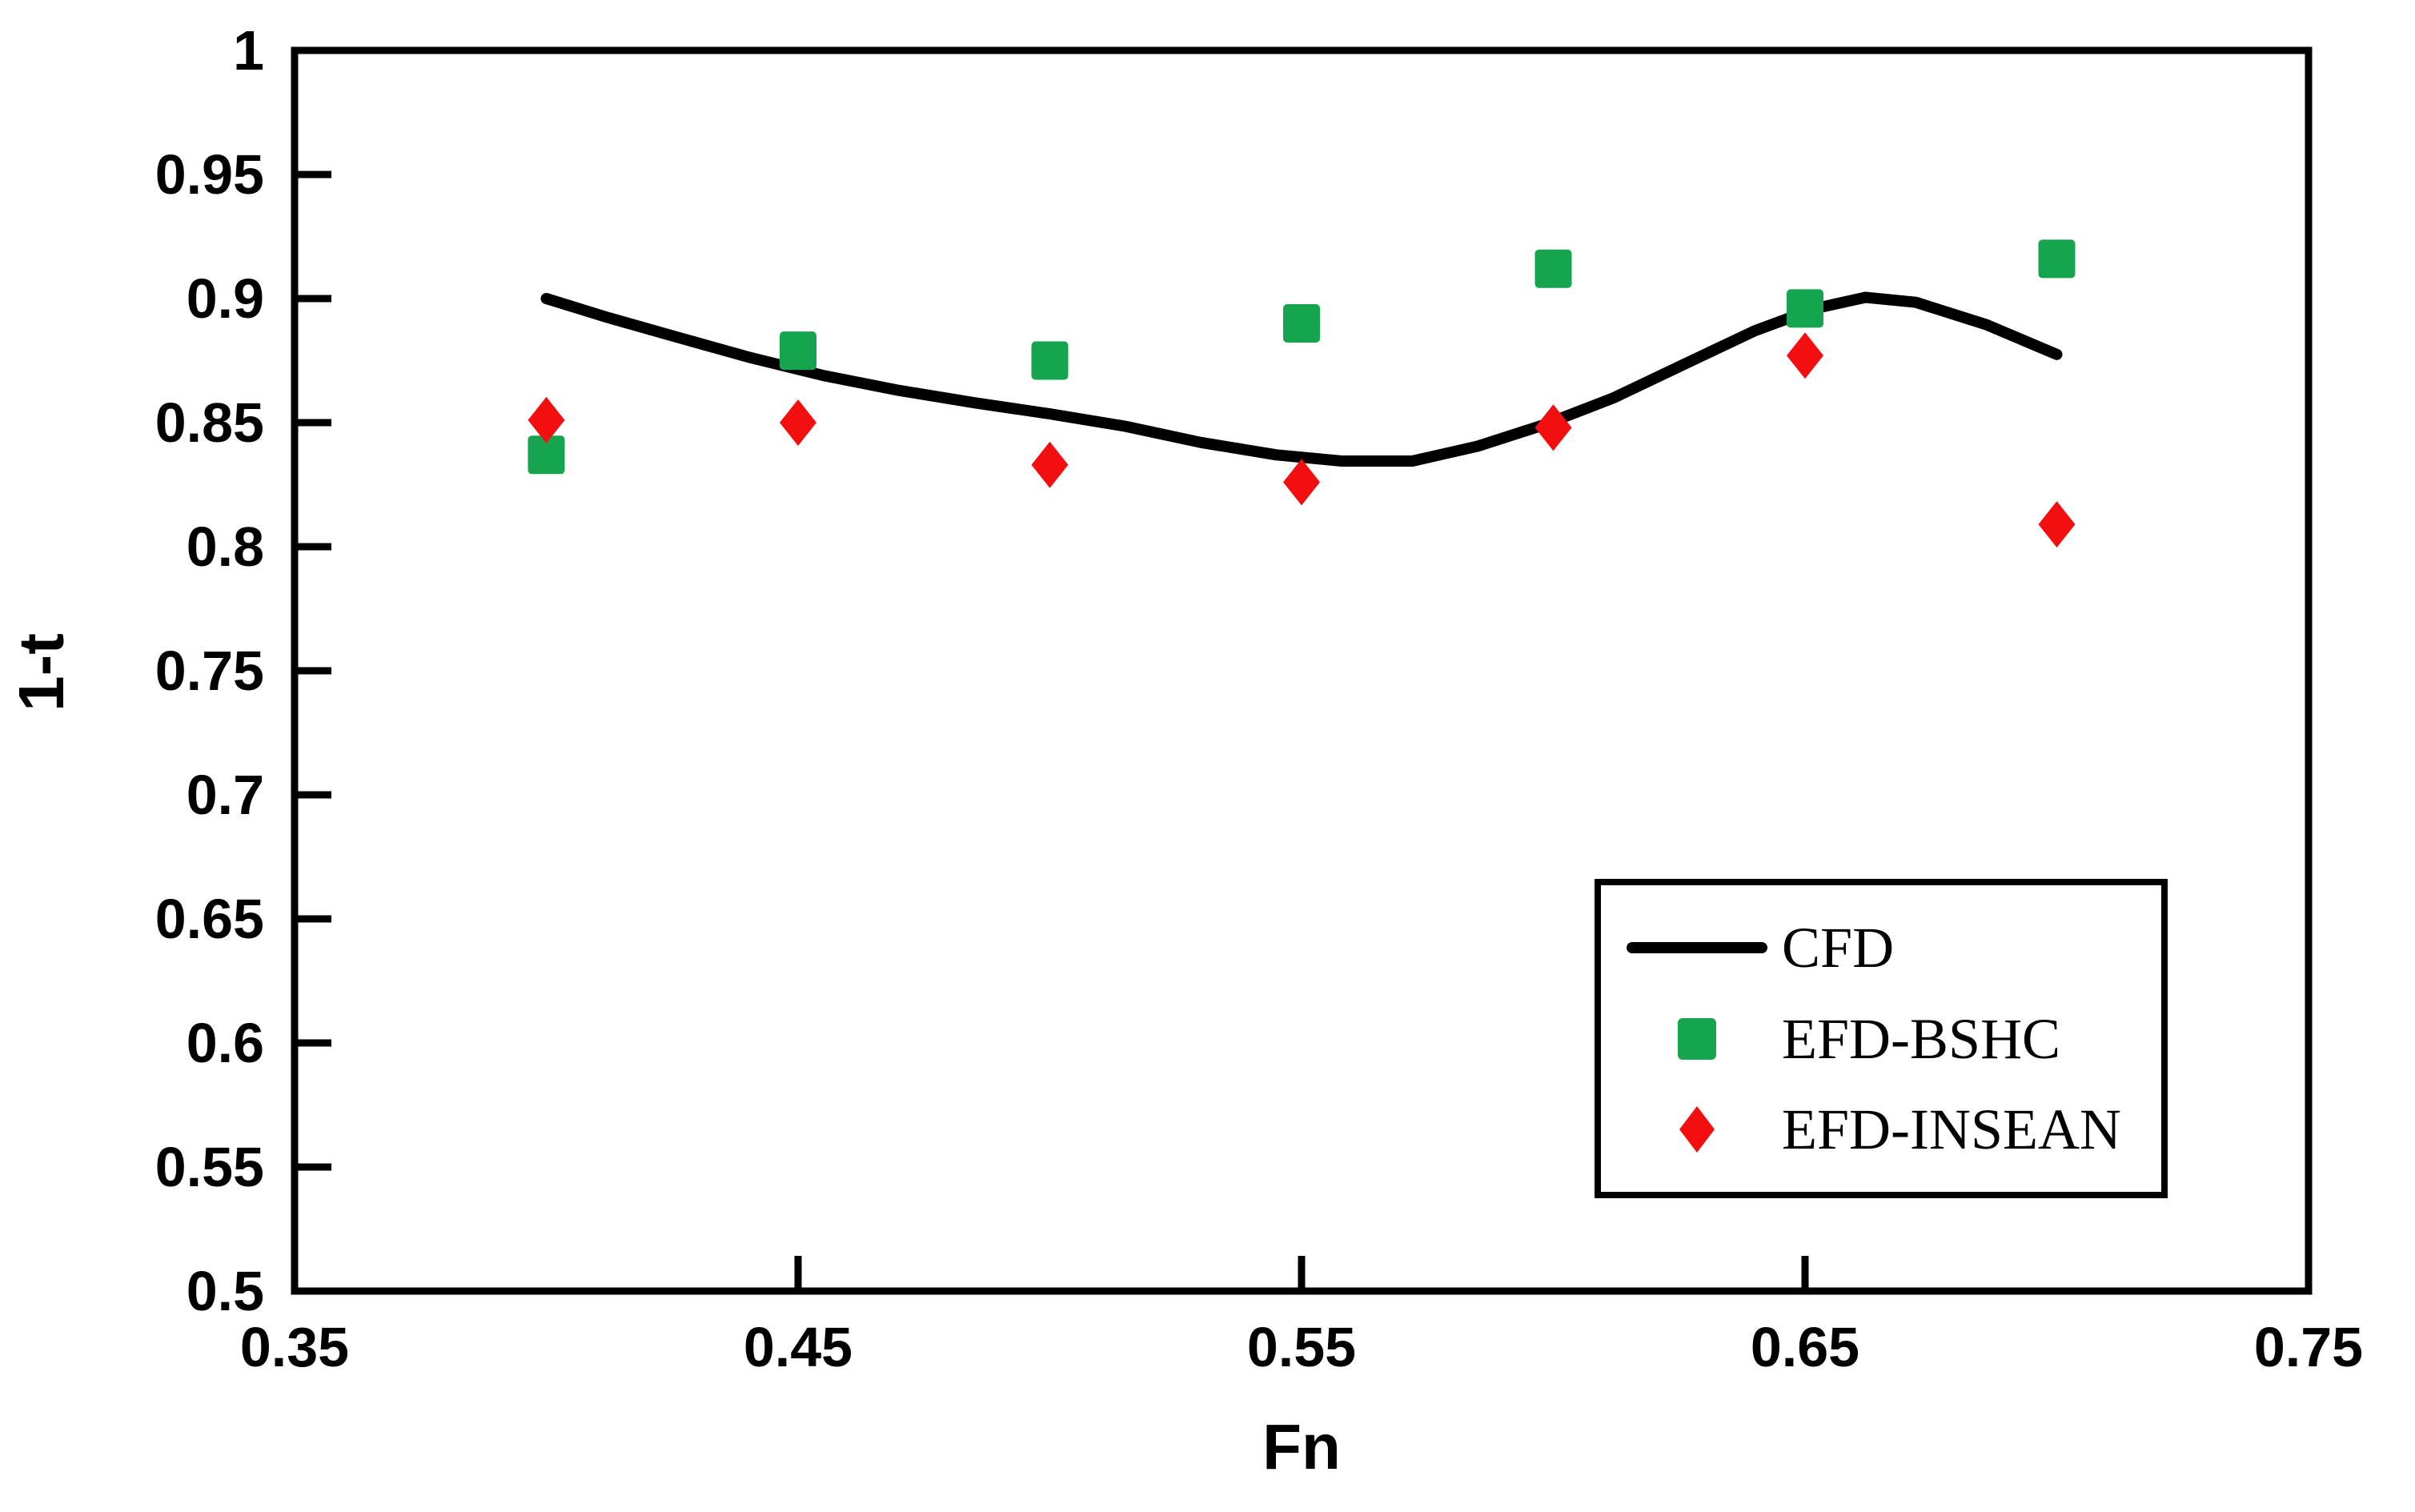 The width and height of the screenshot is (2415, 1512). What do you see at coordinates (209, 1167) in the screenshot?
I see `y-tick-label: 0.55` at bounding box center [209, 1167].